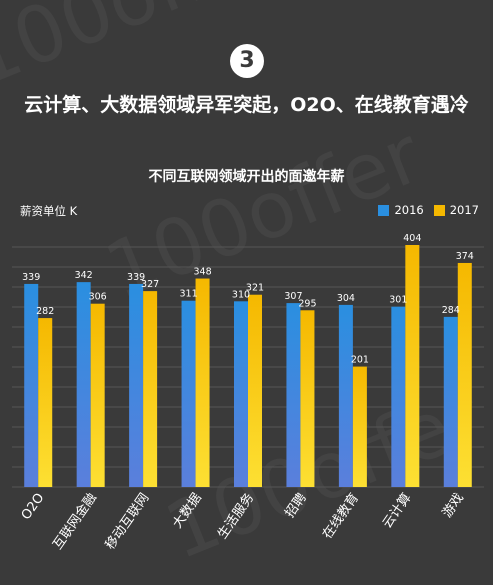  I want to click on x-tick-label: 在线教育, so click(340, 516).